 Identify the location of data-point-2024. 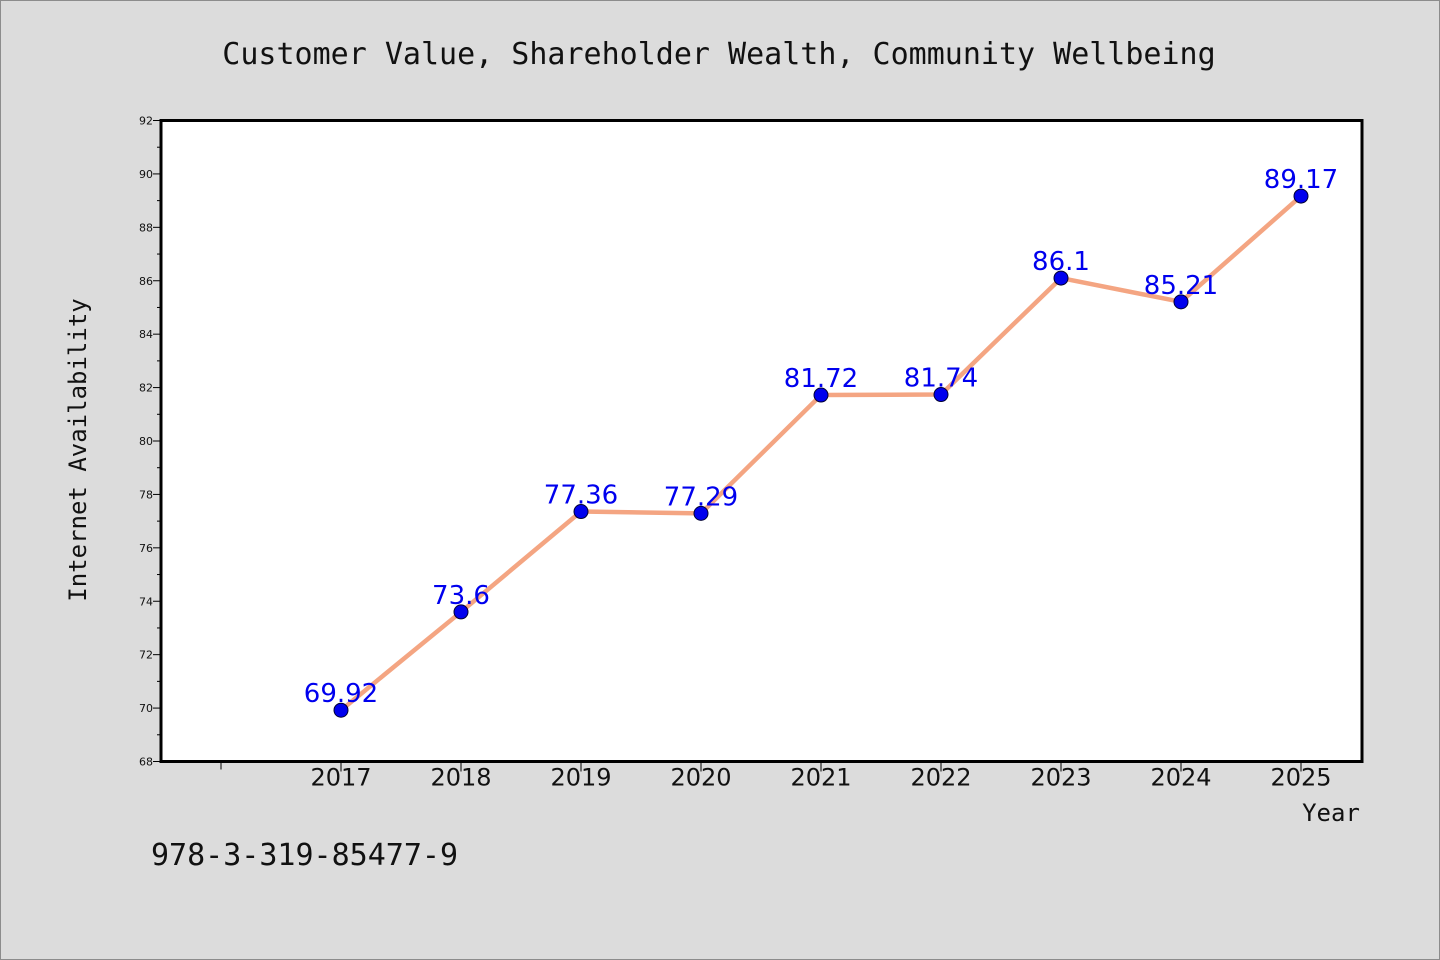
(1181, 302).